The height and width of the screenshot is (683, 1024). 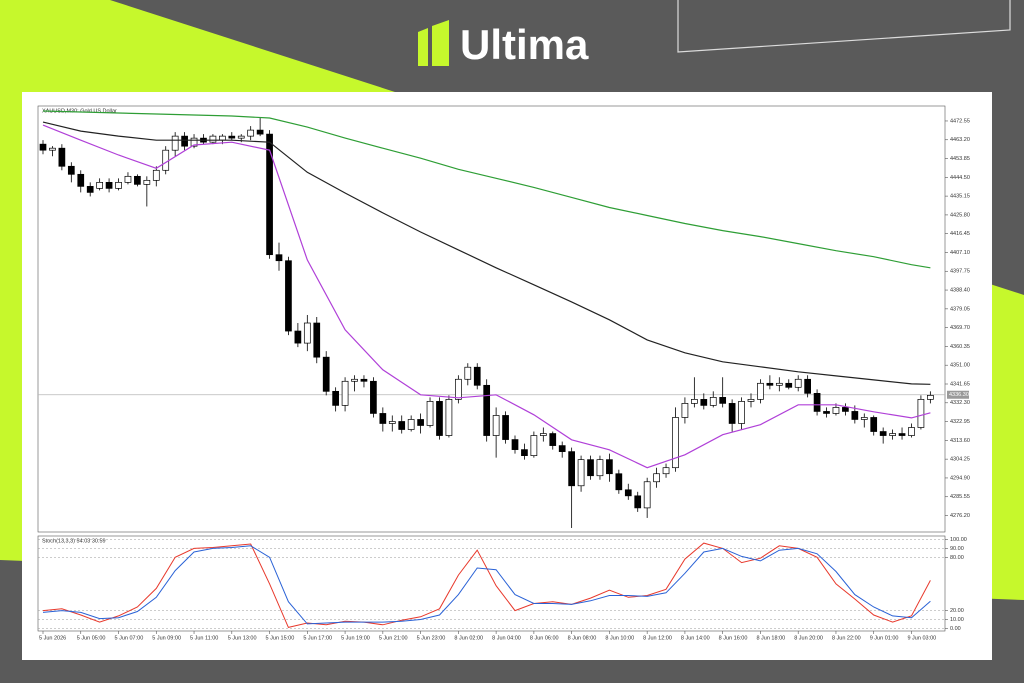 What do you see at coordinates (960, 516) in the screenshot?
I see `y-tick-label: 4276.20` at bounding box center [960, 516].